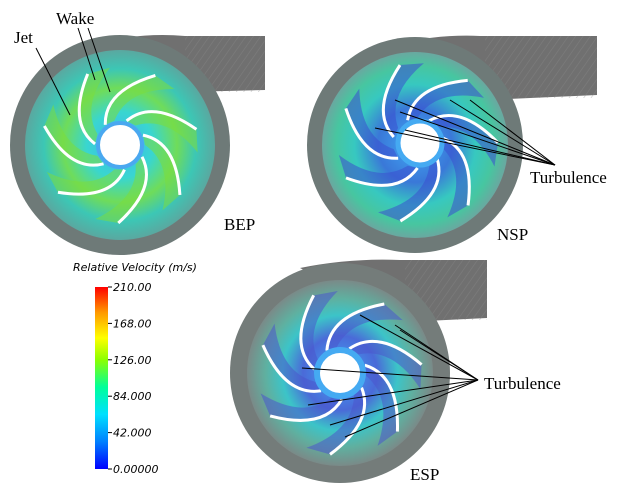 This screenshot has height=488, width=643. I want to click on colorbar-tick-label: 168.00, so click(132, 323).